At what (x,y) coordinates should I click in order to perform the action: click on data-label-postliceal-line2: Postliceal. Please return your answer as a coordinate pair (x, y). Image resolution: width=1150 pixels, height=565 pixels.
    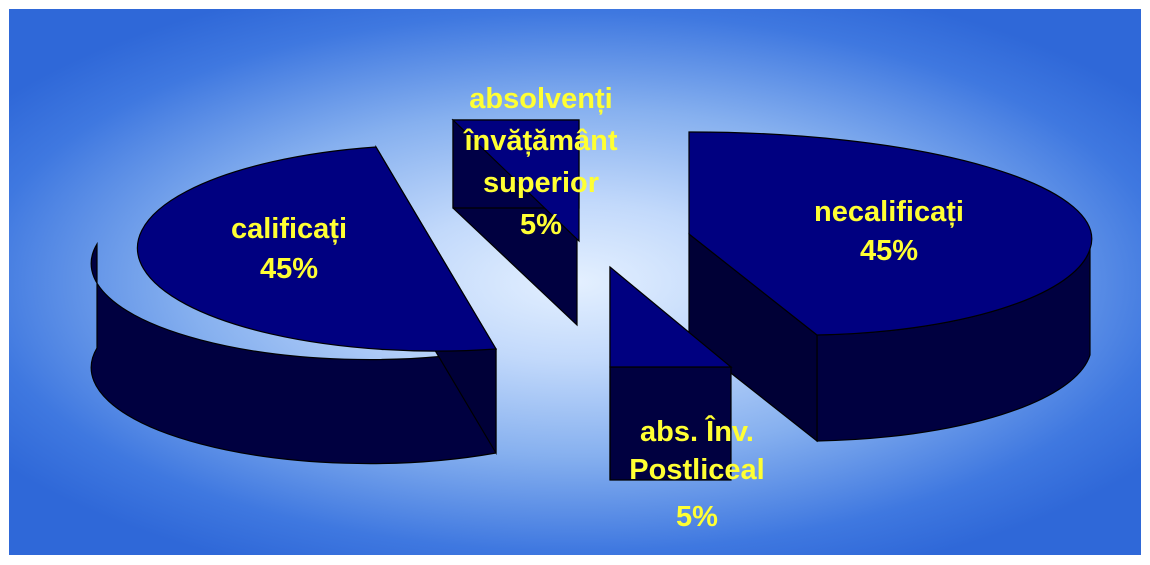
    Looking at the image, I should click on (696, 470).